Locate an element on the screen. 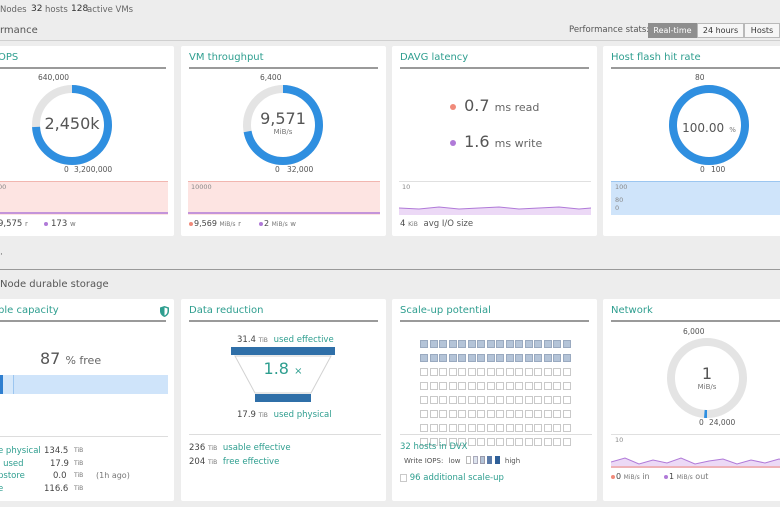  io-size-label: avg I/O size is located at coordinates (448, 224).